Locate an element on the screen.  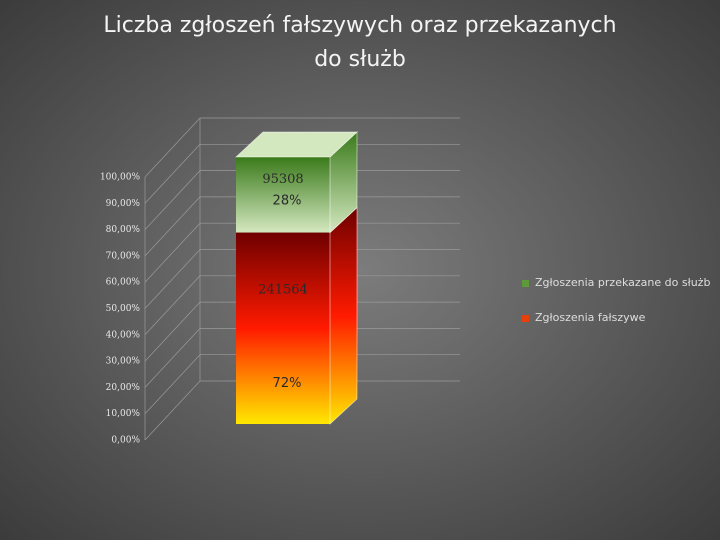
y-tick-label: 50,00% is located at coordinates (123, 309).